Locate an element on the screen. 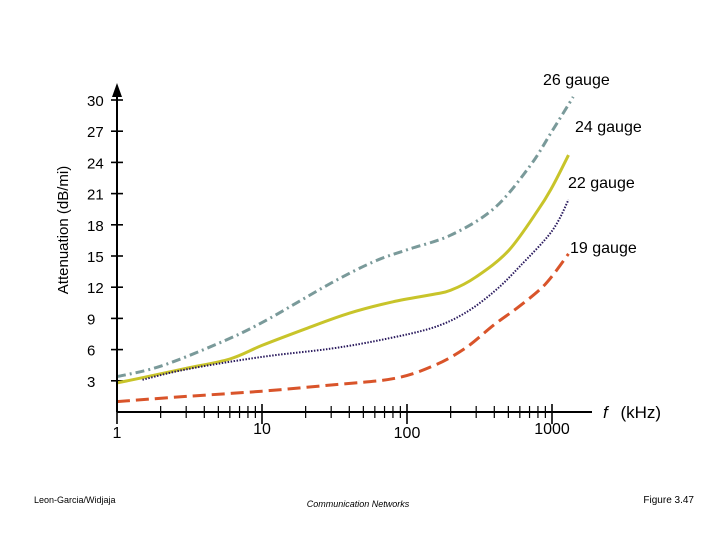  x-axis-title-unit: (kHz) is located at coordinates (640, 412).